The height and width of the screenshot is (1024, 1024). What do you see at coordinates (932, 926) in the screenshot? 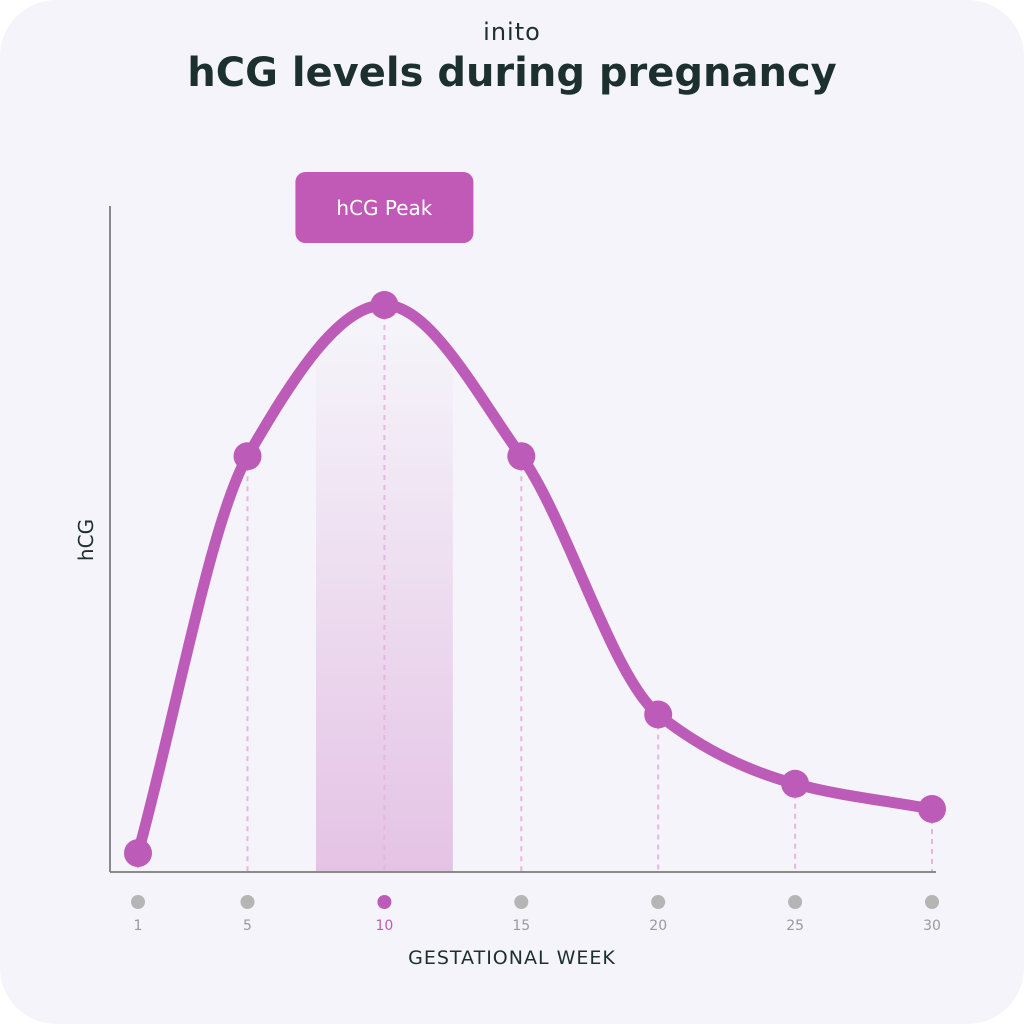
I see `tick-label-week-30: 30` at bounding box center [932, 926].